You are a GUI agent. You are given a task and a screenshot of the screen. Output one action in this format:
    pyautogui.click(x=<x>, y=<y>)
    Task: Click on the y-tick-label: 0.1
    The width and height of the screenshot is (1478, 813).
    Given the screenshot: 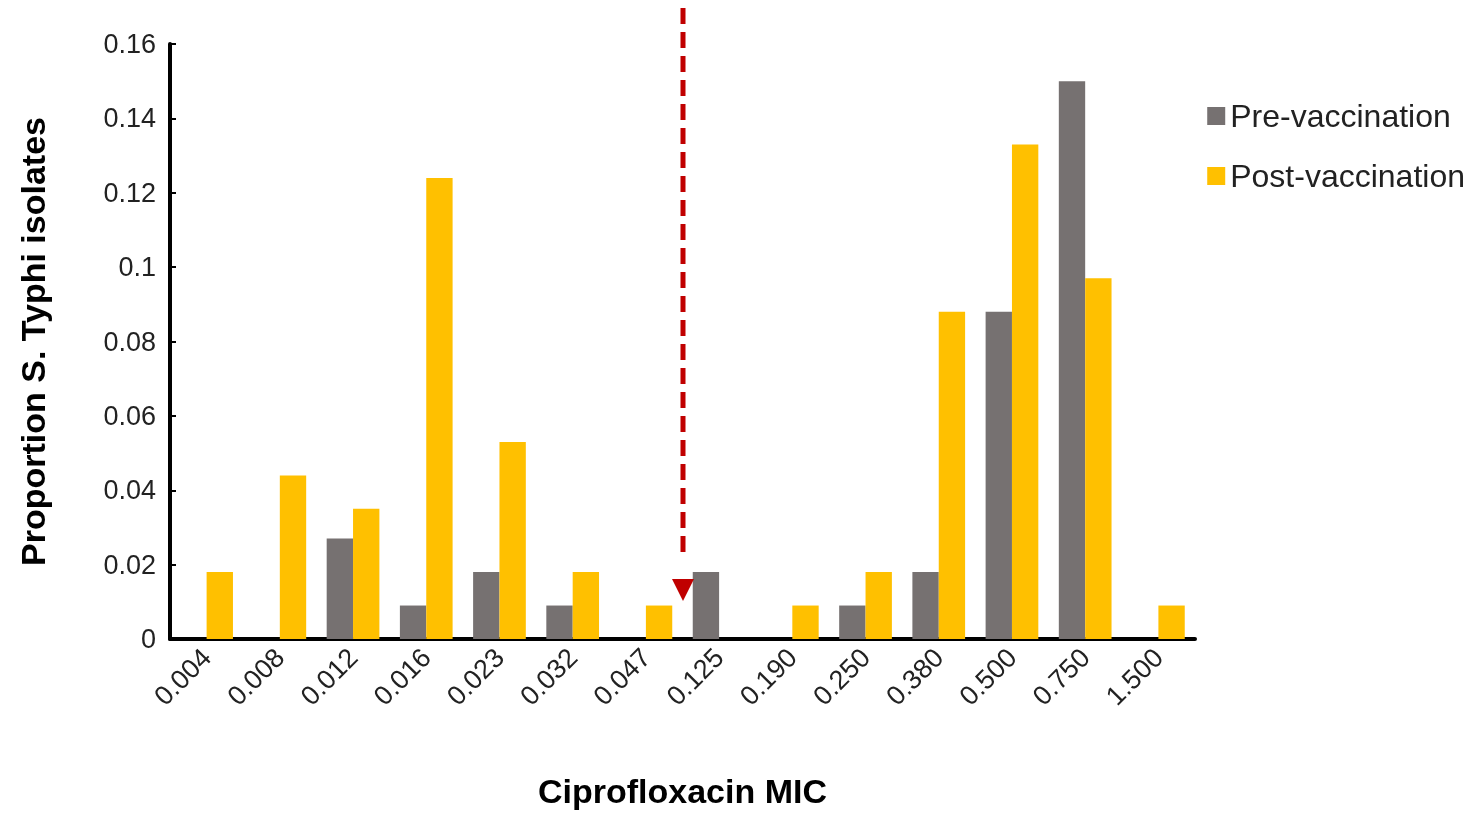 What is the action you would take?
    pyautogui.click(x=137, y=267)
    